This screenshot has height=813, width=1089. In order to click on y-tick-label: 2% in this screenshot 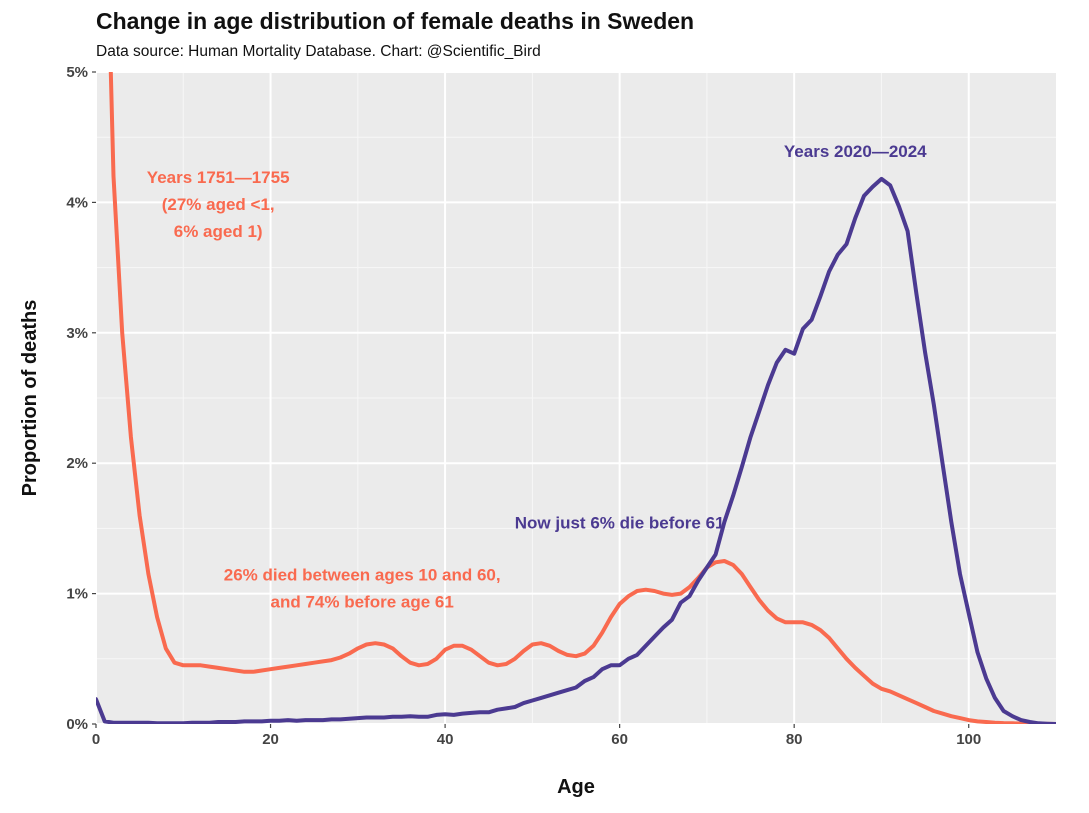, I will do `click(77, 463)`.